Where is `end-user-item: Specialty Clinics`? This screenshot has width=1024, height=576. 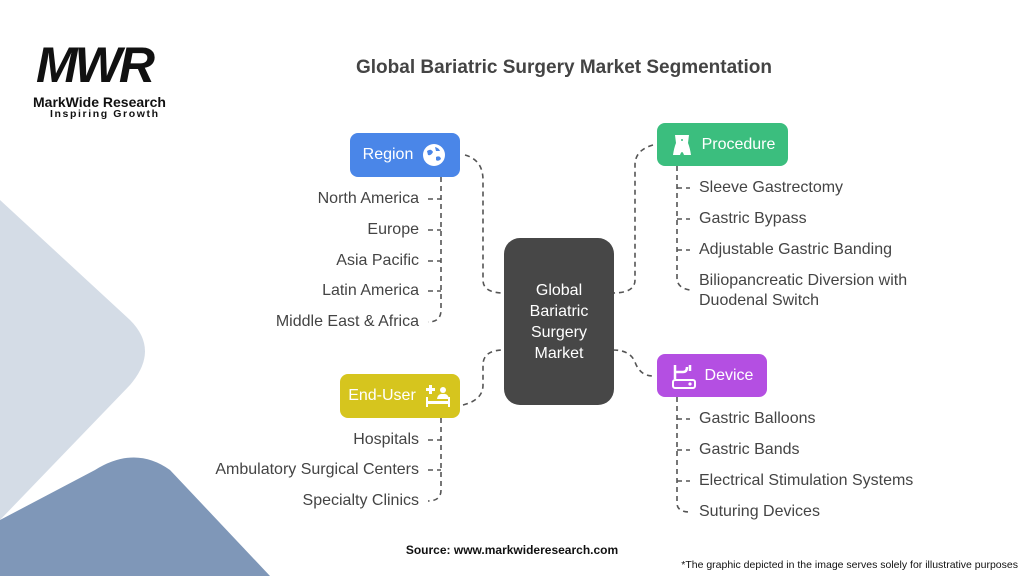
end-user-item: Specialty Clinics is located at coordinates (360, 500).